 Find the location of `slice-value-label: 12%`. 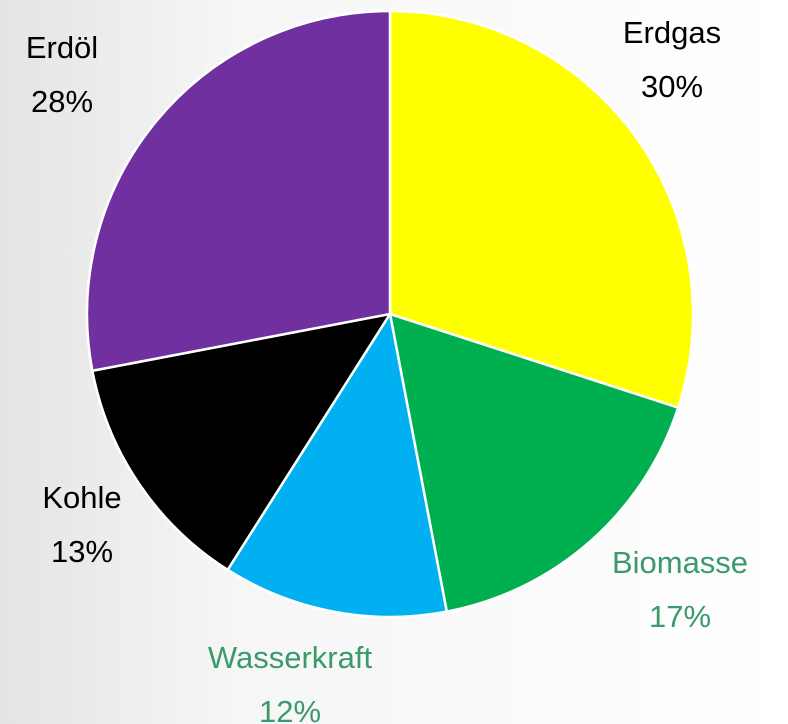

slice-value-label: 12% is located at coordinates (290, 709).